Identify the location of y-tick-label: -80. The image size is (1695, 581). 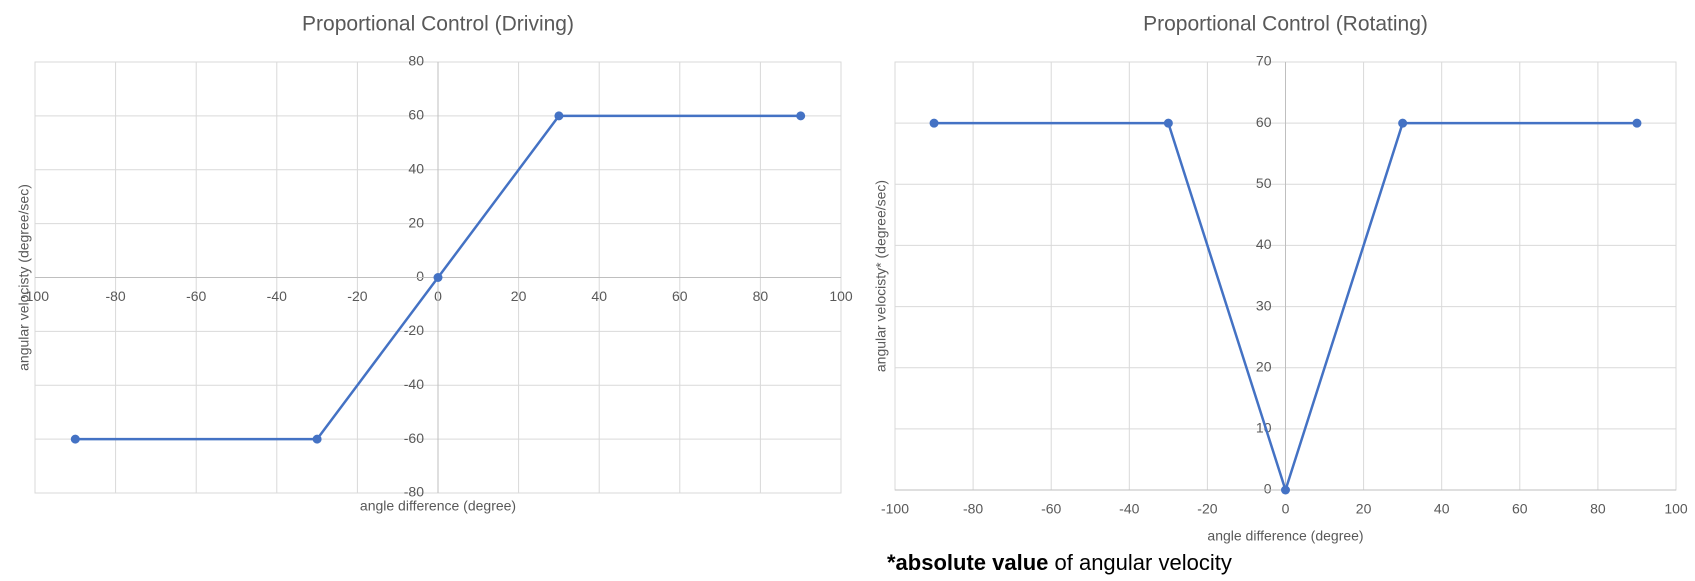
(414, 492).